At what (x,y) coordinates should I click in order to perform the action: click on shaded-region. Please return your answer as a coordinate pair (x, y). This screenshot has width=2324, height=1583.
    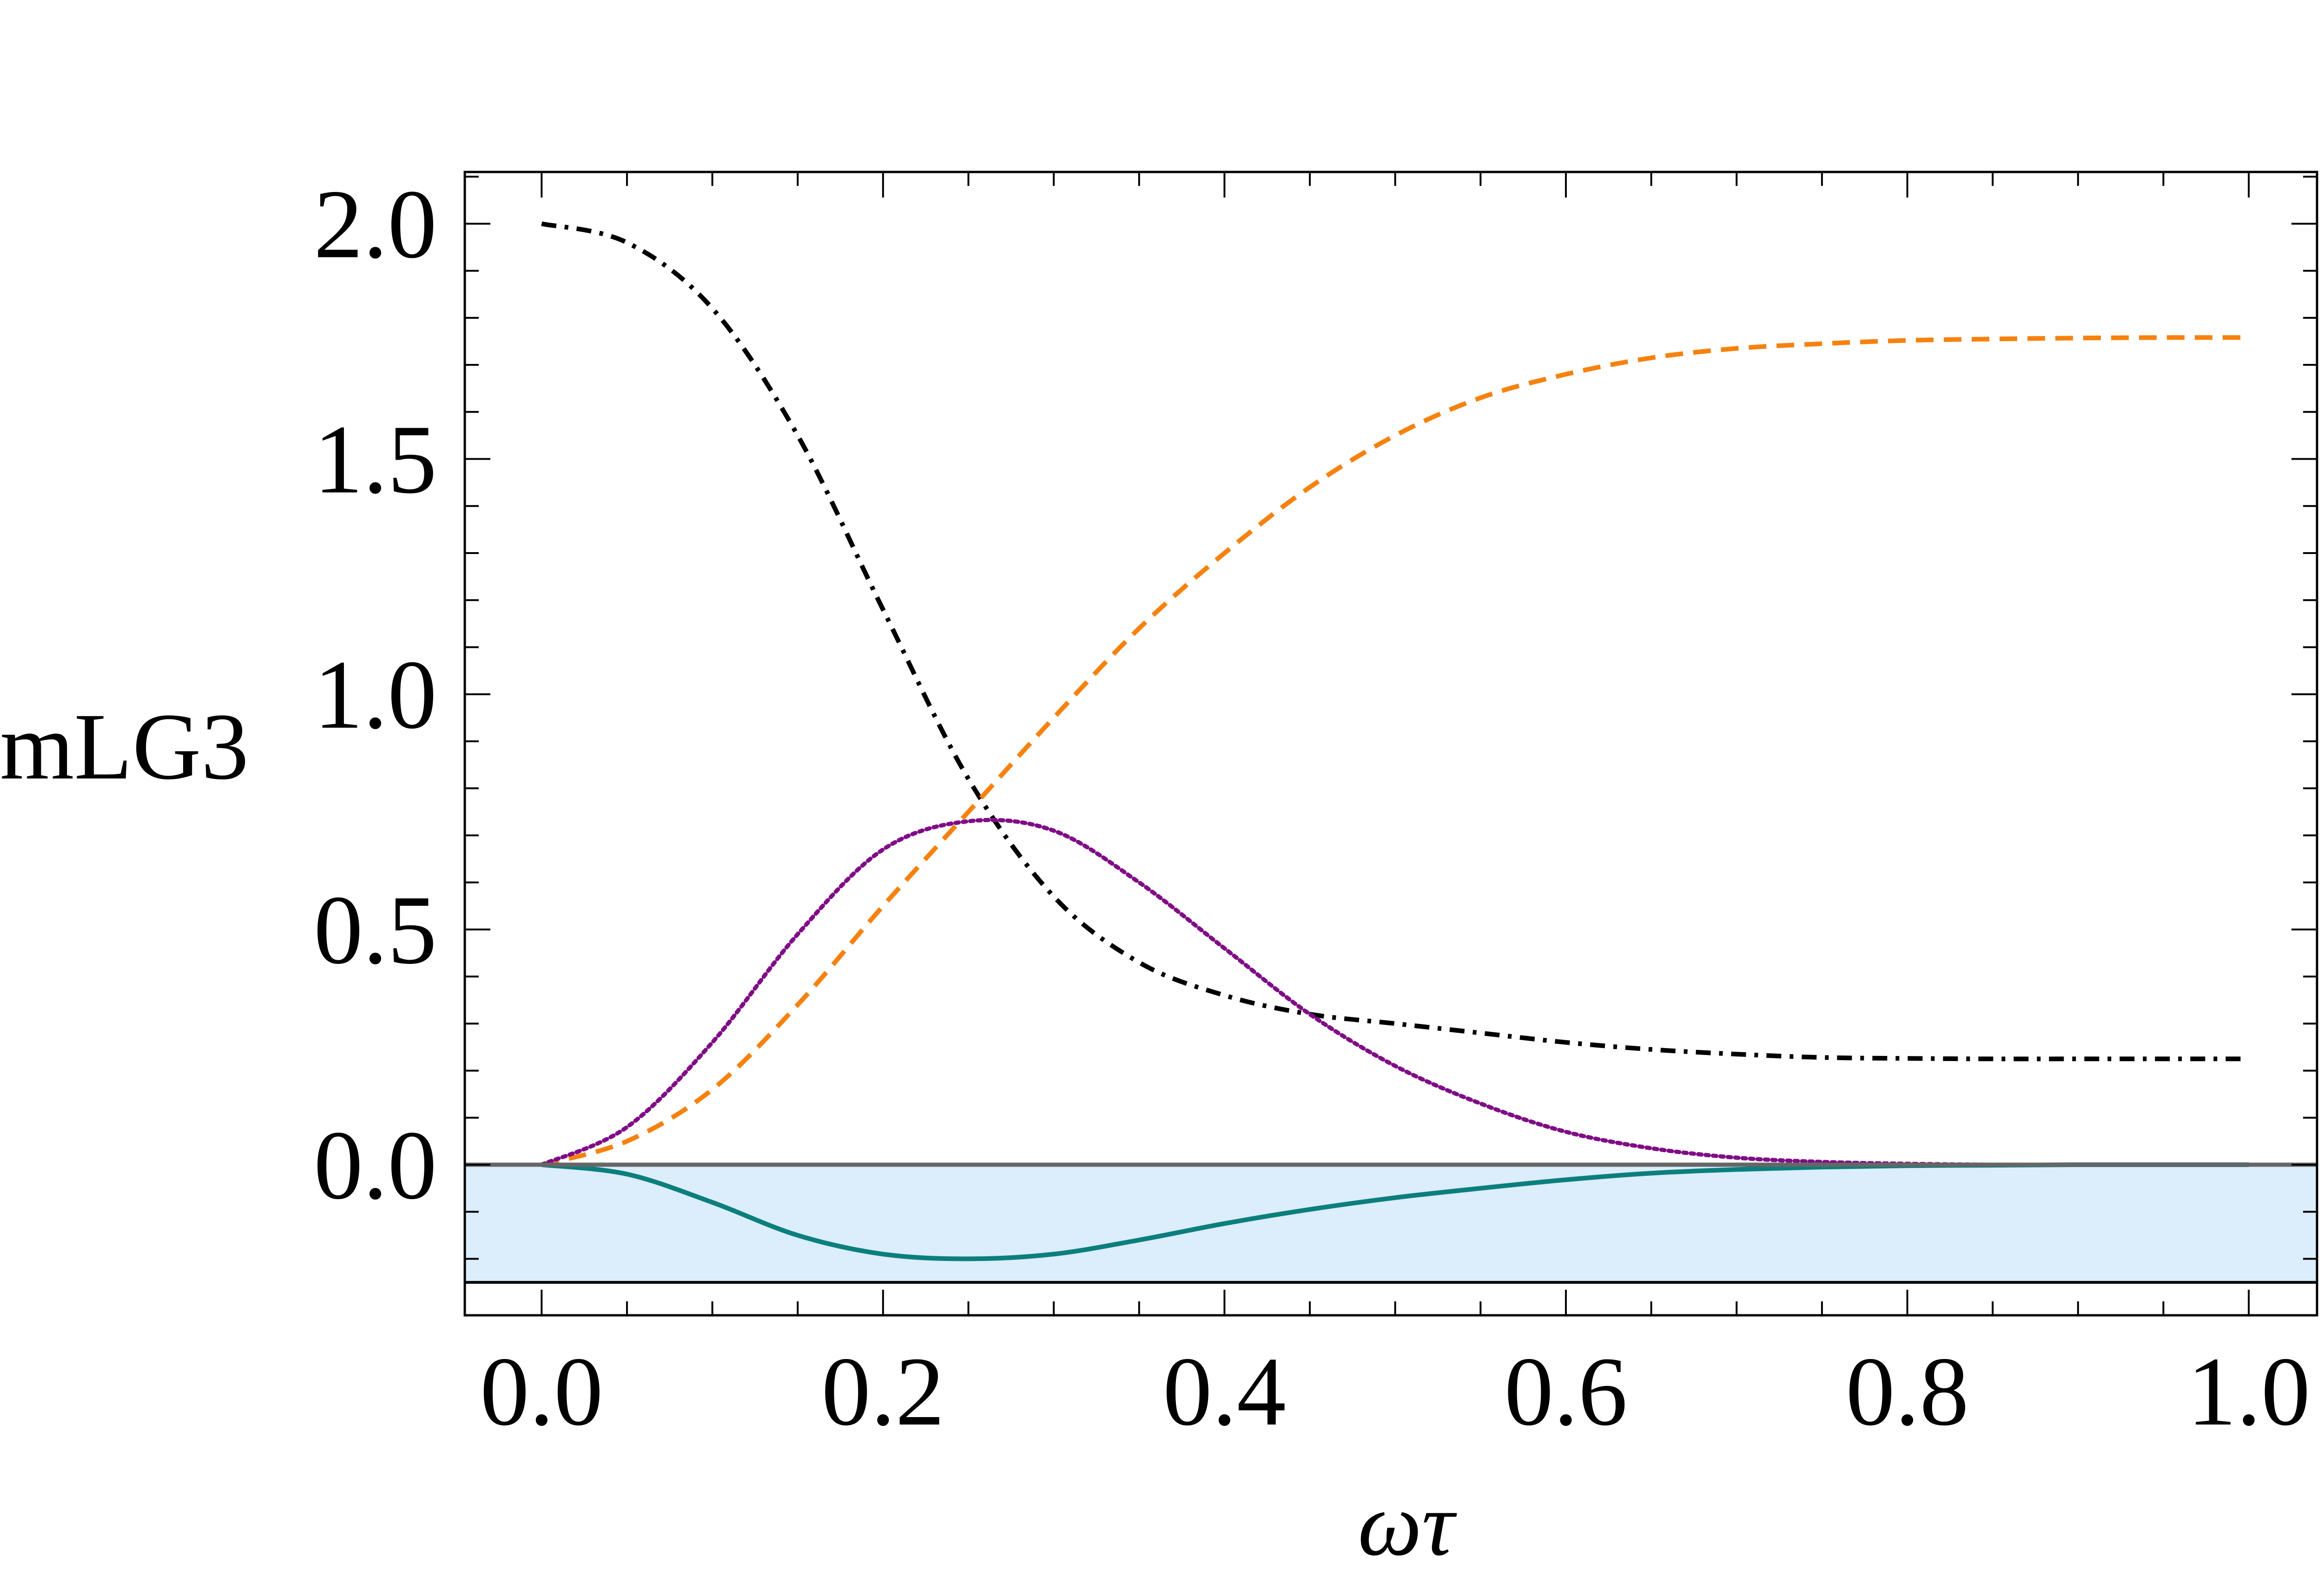
    Looking at the image, I should click on (1391, 1224).